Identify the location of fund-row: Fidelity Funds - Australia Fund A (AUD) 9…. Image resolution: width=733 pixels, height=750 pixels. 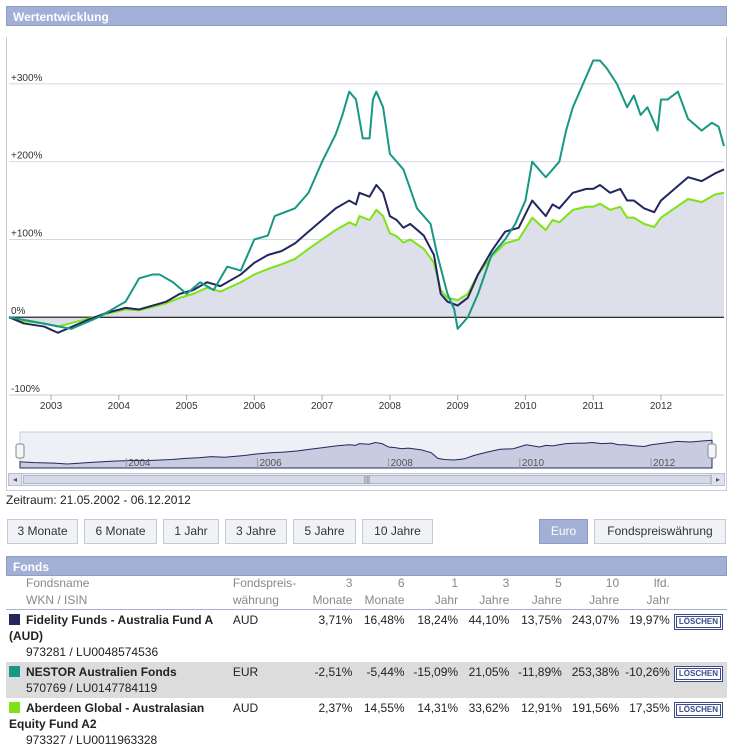
(366, 636).